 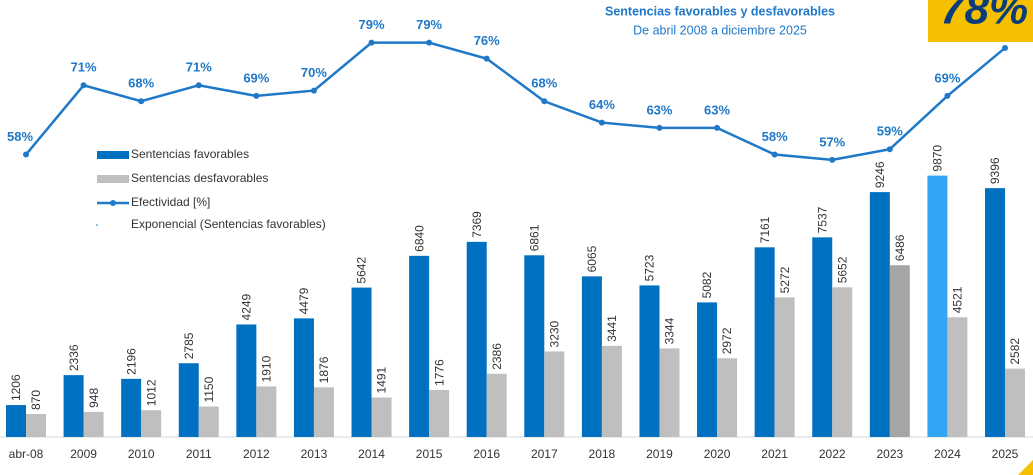 I want to click on data-label: 2582, so click(x=1015, y=351).